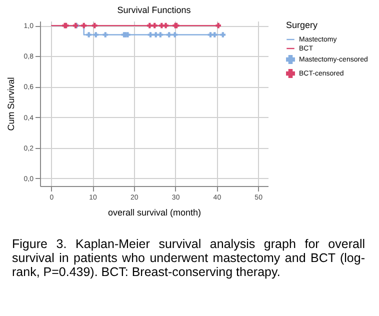  What do you see at coordinates (154, 10) in the screenshot?
I see `chart-title: Survival Functions` at bounding box center [154, 10].